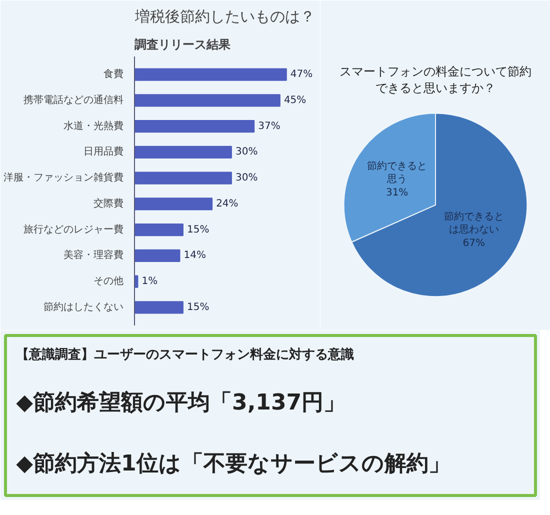 The image size is (550, 515). What do you see at coordinates (109, 281) in the screenshot?
I see `y-tick-label: その他` at bounding box center [109, 281].